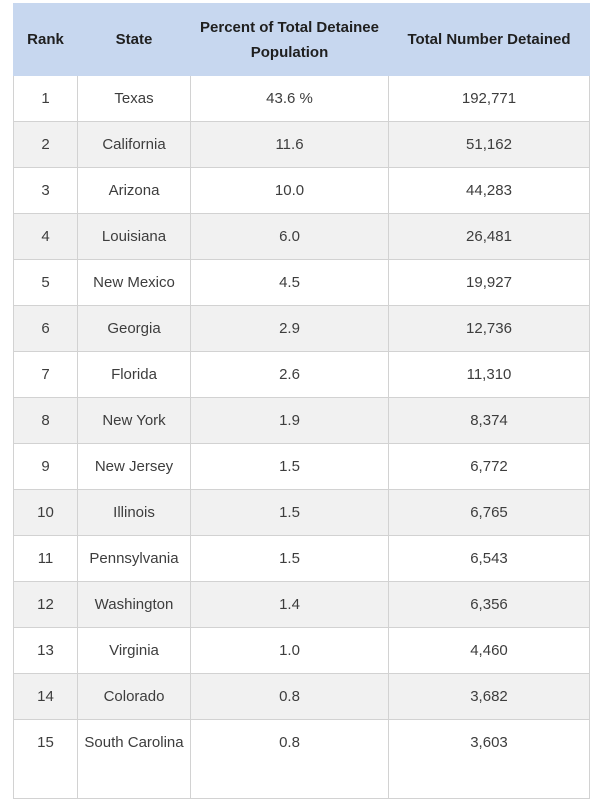 The image size is (605, 802). Describe the element at coordinates (45, 236) in the screenshot. I see `cell-rank: 4` at that location.